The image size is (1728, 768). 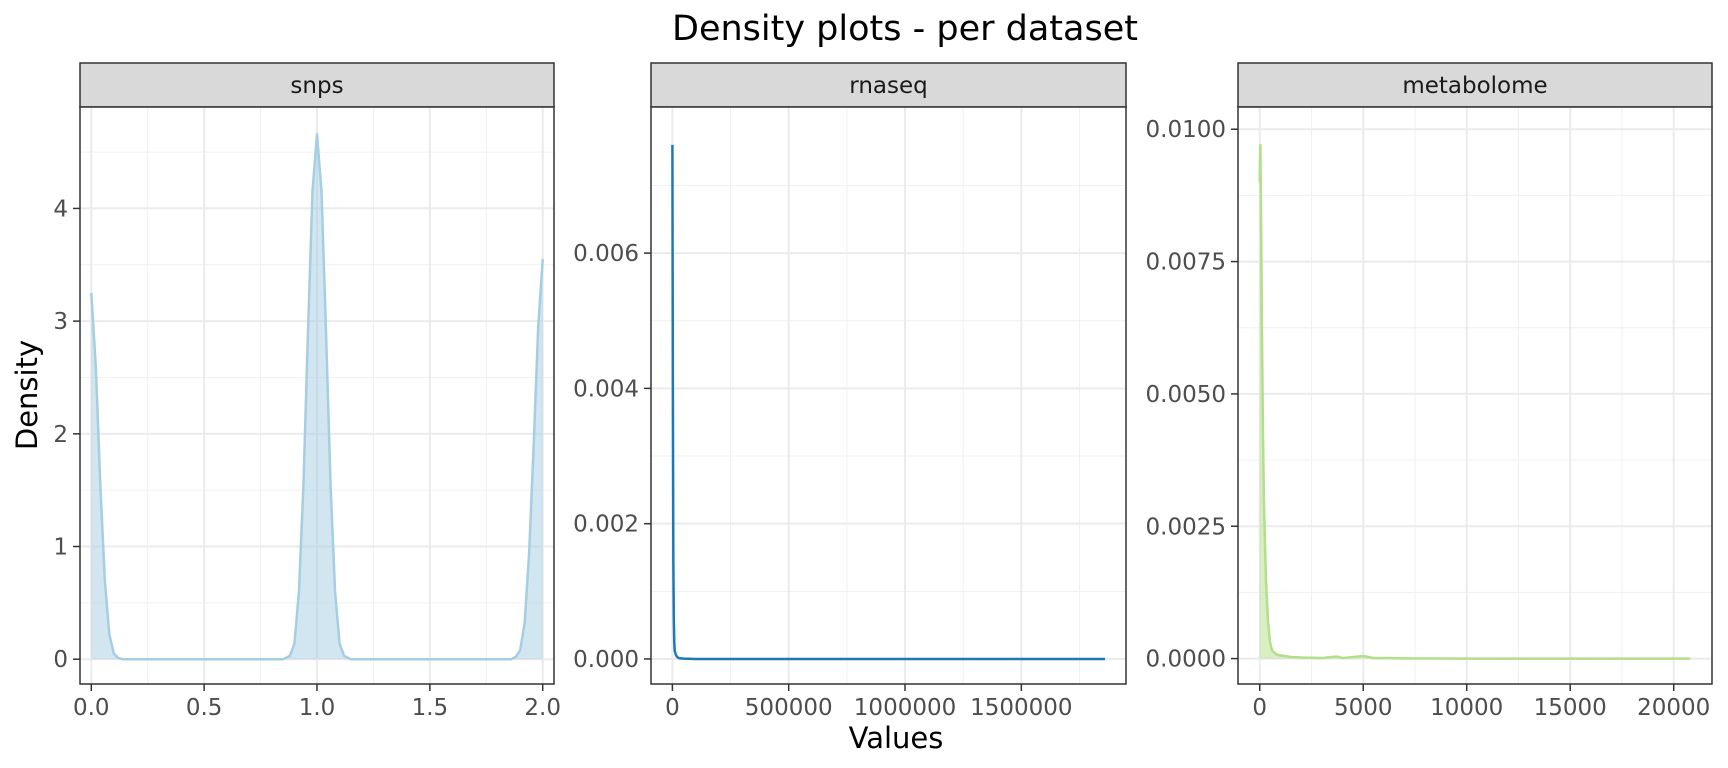 What do you see at coordinates (60, 548) in the screenshot?
I see `y-tick-label: 1` at bounding box center [60, 548].